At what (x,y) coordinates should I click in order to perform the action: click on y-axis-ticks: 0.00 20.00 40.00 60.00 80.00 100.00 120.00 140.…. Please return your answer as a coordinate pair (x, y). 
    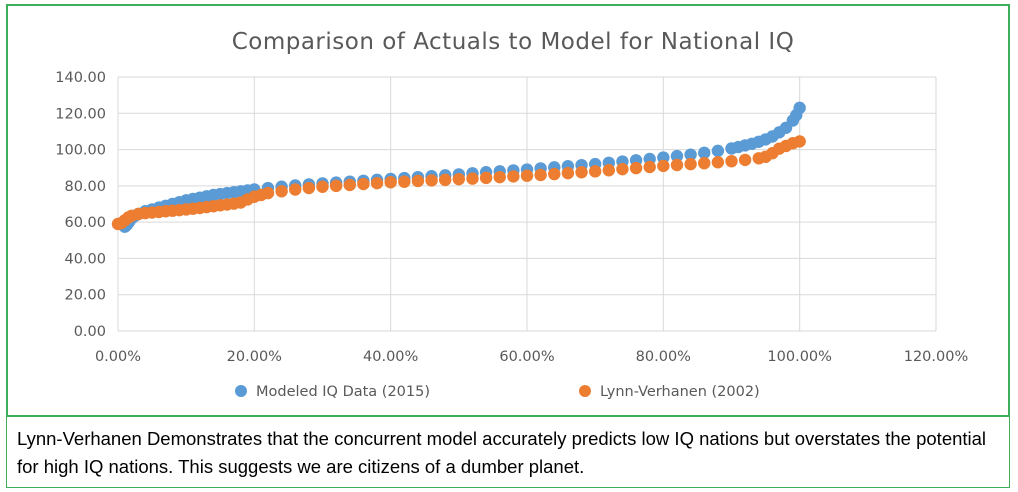
    Looking at the image, I should click on (80, 205).